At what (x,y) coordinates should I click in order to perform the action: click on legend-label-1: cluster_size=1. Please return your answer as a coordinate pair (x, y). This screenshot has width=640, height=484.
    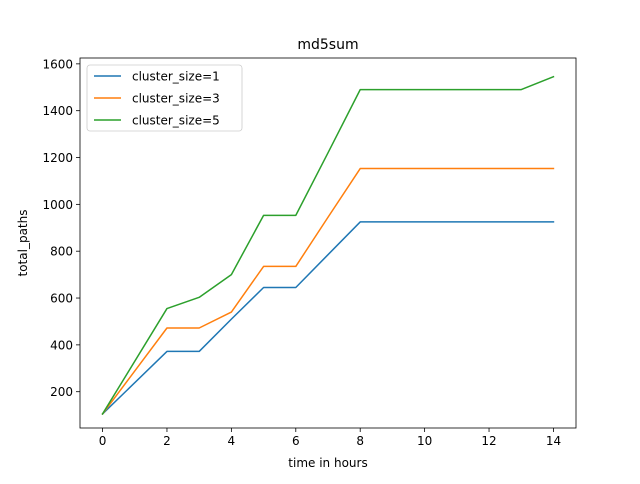
    Looking at the image, I should click on (176, 77).